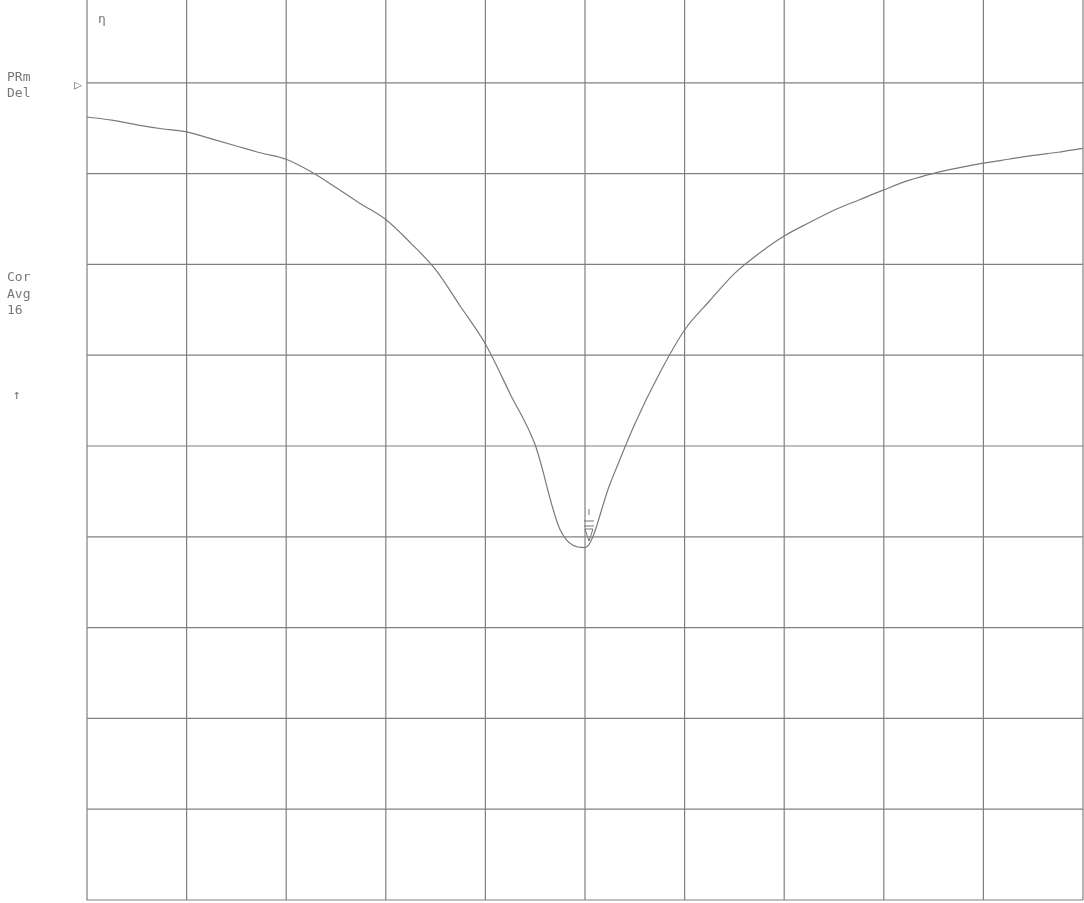 This screenshot has height=903, width=1084. What do you see at coordinates (102, 18) in the screenshot?
I see `text: η` at bounding box center [102, 18].